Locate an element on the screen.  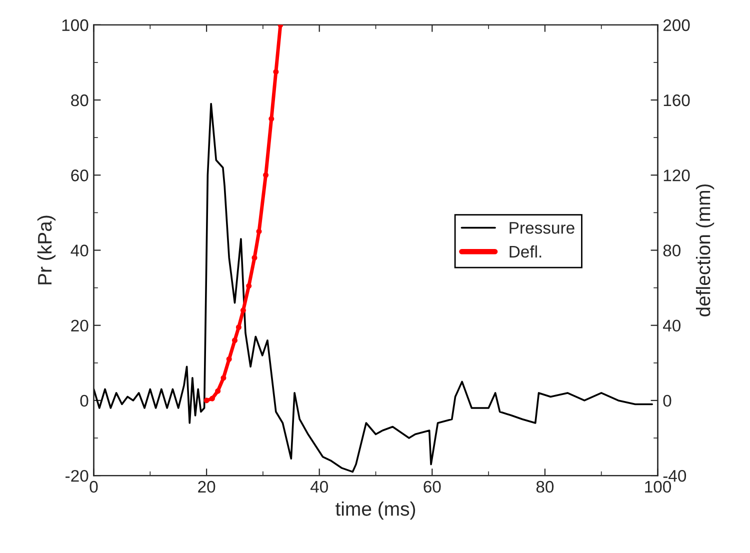
x-tick-label: 20 is located at coordinates (207, 486).